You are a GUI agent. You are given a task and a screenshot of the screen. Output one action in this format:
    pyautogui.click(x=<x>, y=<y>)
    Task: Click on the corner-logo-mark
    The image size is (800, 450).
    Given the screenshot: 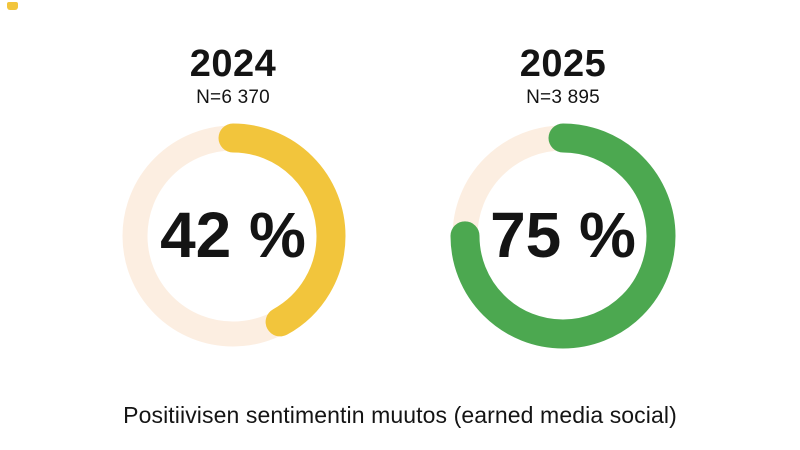 What is the action you would take?
    pyautogui.click(x=12, y=6)
    